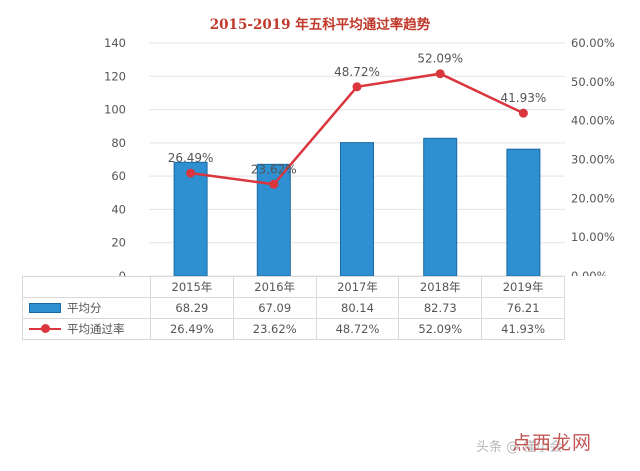  What do you see at coordinates (593, 121) in the screenshot?
I see `right-tick-label: 40.00%` at bounding box center [593, 121].